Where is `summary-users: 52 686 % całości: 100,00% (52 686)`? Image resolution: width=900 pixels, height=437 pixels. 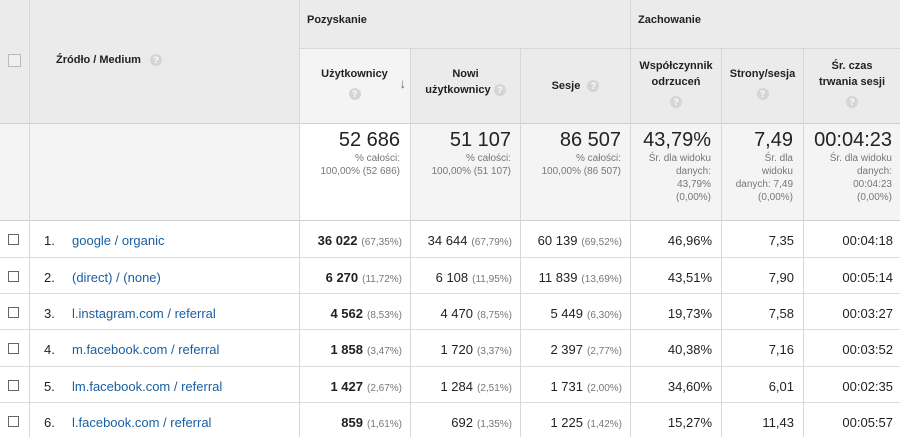 summary-users: 52 686 % całości: 100,00% (52 686) is located at coordinates (349, 153).